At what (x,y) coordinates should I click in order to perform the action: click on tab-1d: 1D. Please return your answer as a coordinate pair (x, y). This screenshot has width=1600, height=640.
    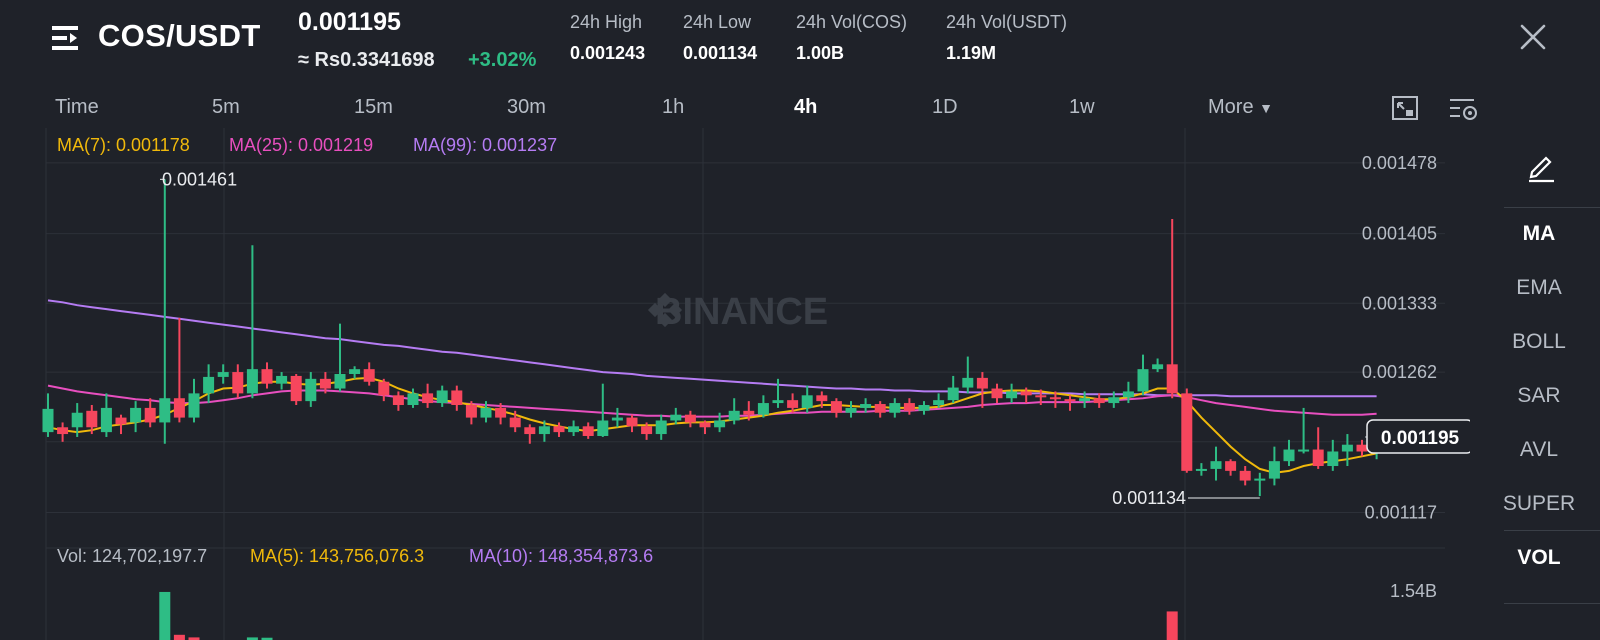
    Looking at the image, I should click on (945, 107).